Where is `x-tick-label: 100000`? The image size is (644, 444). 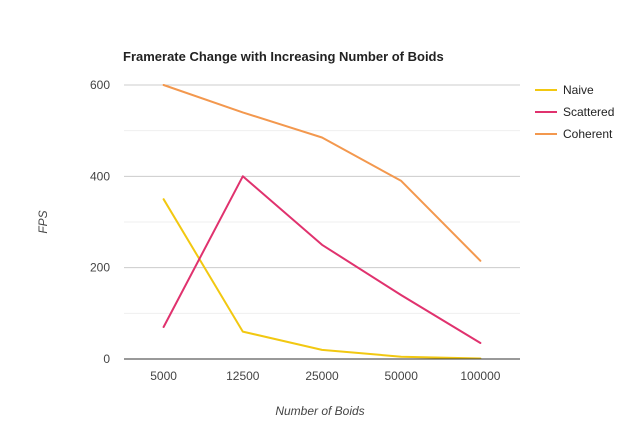
x-tick-label: 100000 is located at coordinates (480, 376).